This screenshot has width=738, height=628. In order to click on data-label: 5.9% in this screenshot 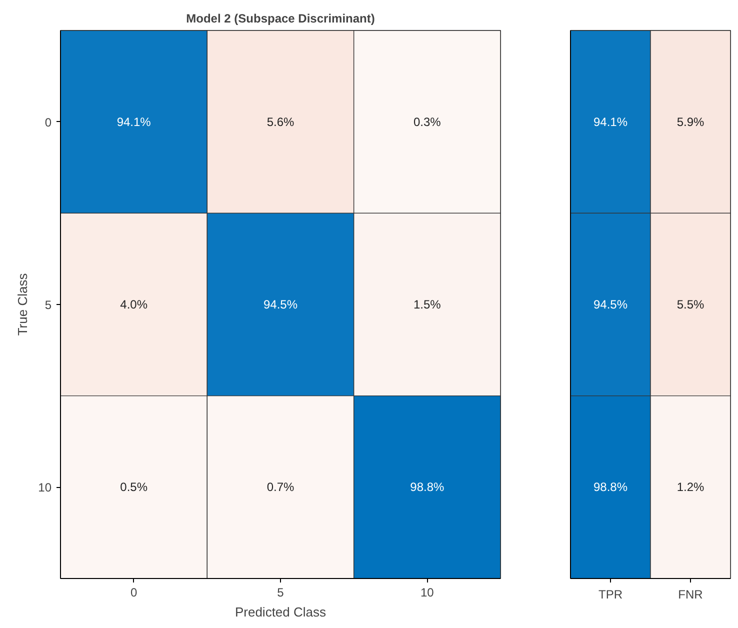, I will do `click(690, 121)`.